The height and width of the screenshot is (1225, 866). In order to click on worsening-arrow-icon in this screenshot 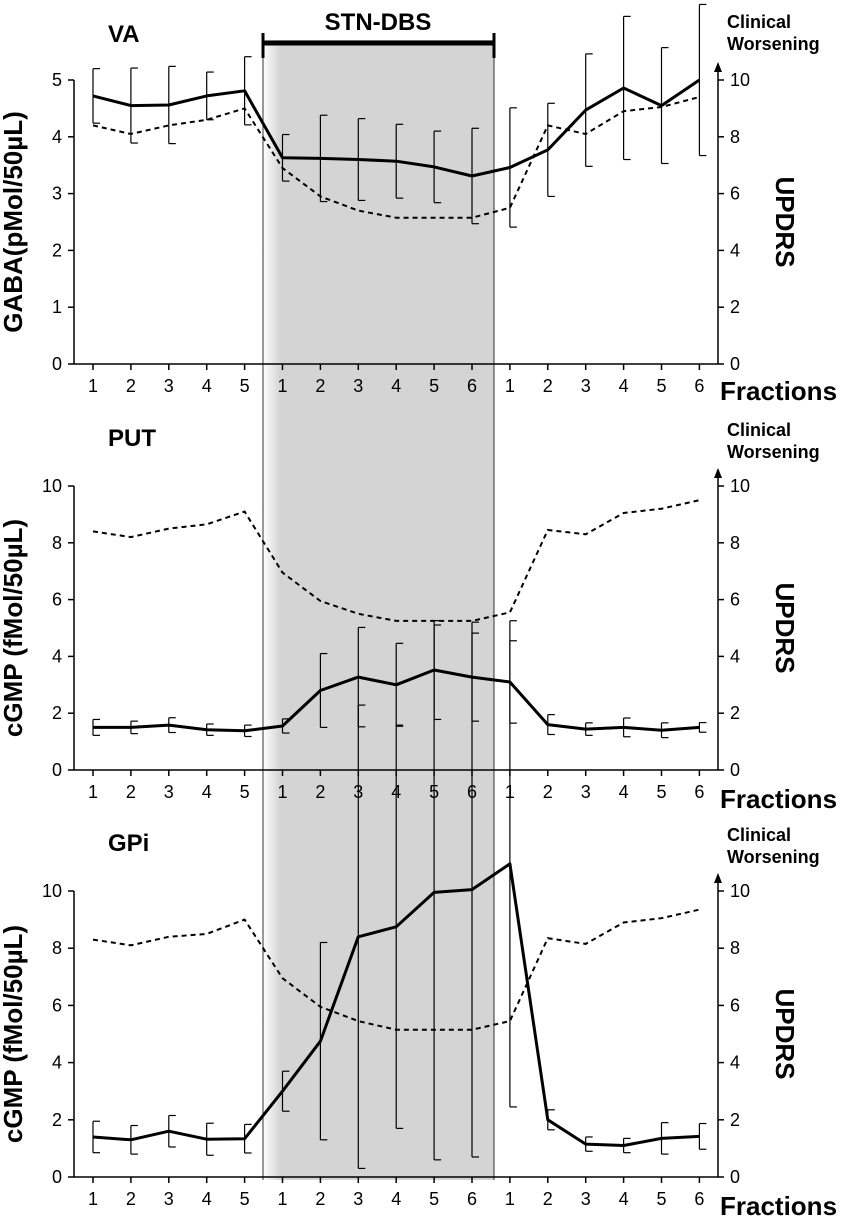, I will do `click(718, 878)`.